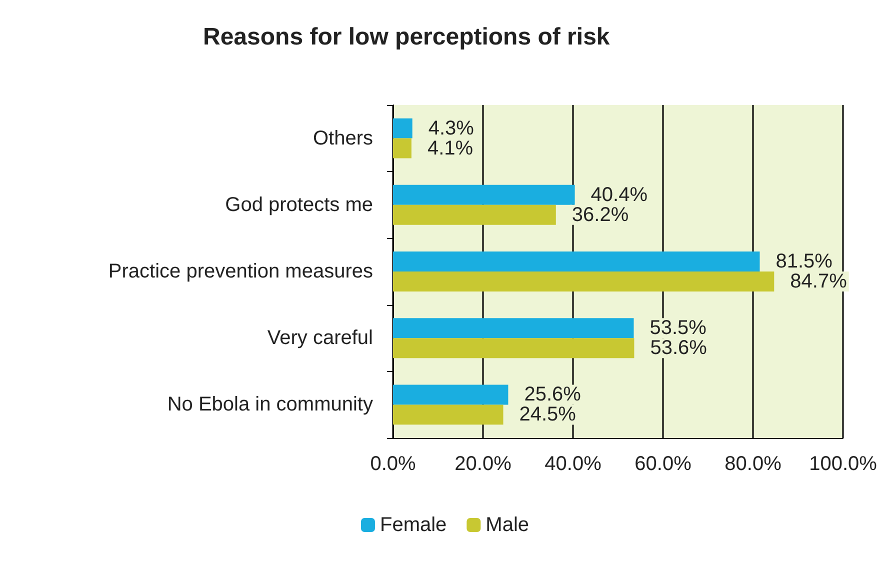 This screenshot has height=562, width=890. I want to click on x-tick-label: 0.0%, so click(393, 464).